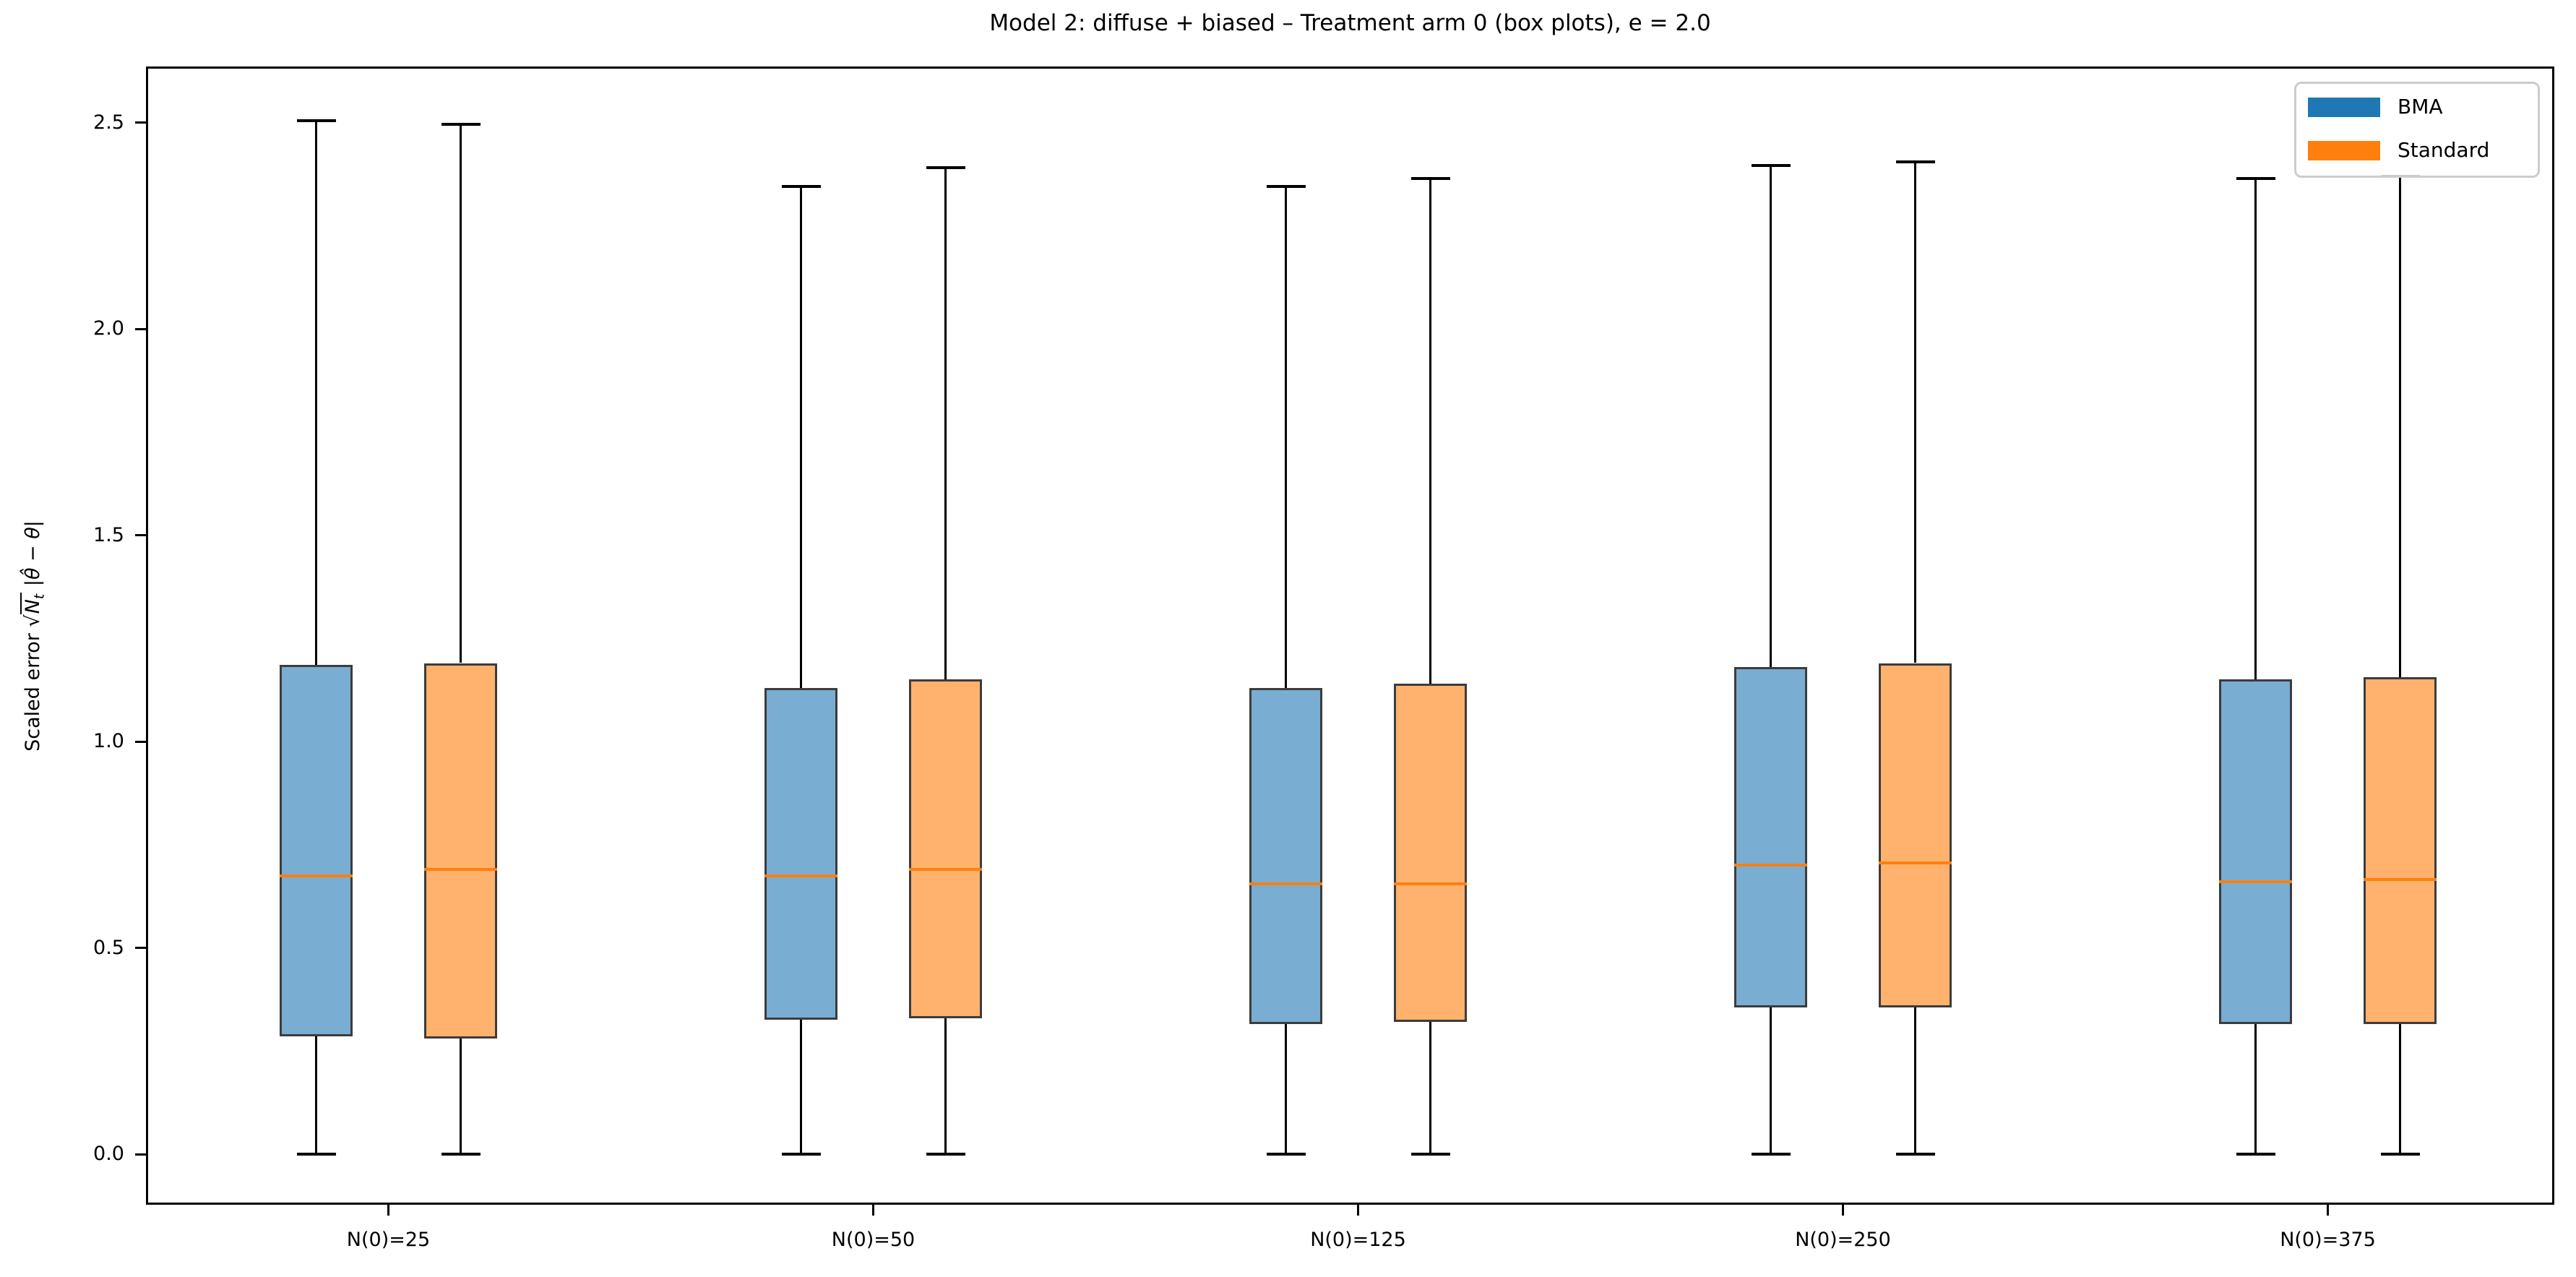  What do you see at coordinates (108, 741) in the screenshot?
I see `y-tick-label: 1.0` at bounding box center [108, 741].